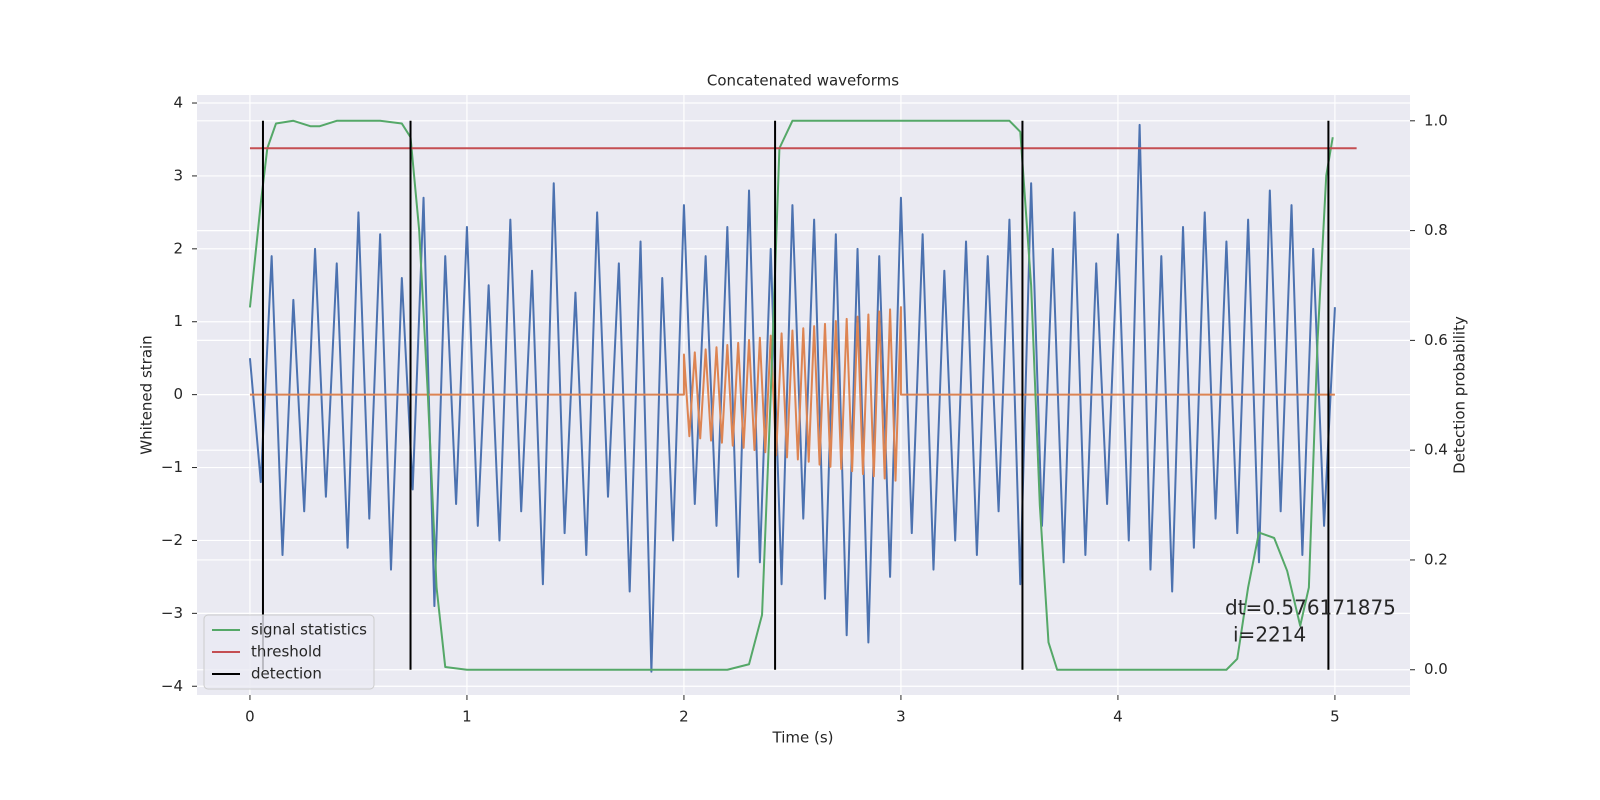 This screenshot has height=800, width=1600. What do you see at coordinates (178, 103) in the screenshot?
I see `y-tick-label: 4` at bounding box center [178, 103].